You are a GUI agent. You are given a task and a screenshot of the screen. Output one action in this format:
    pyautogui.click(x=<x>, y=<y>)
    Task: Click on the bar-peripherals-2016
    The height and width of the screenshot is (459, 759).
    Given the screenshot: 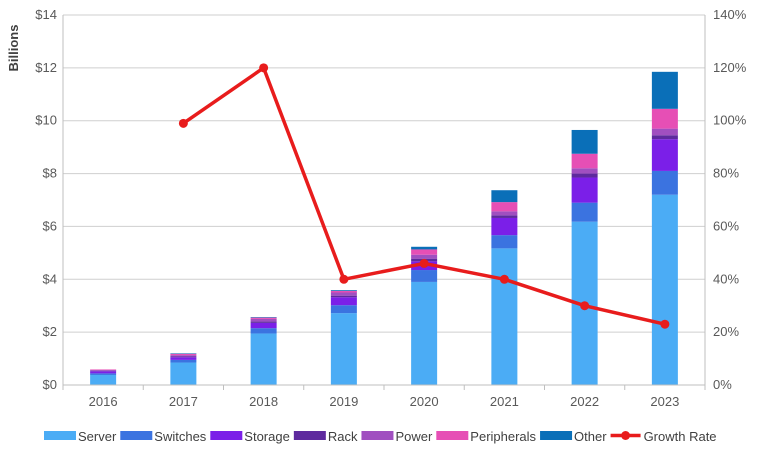 What is the action you would take?
    pyautogui.click(x=103, y=369)
    